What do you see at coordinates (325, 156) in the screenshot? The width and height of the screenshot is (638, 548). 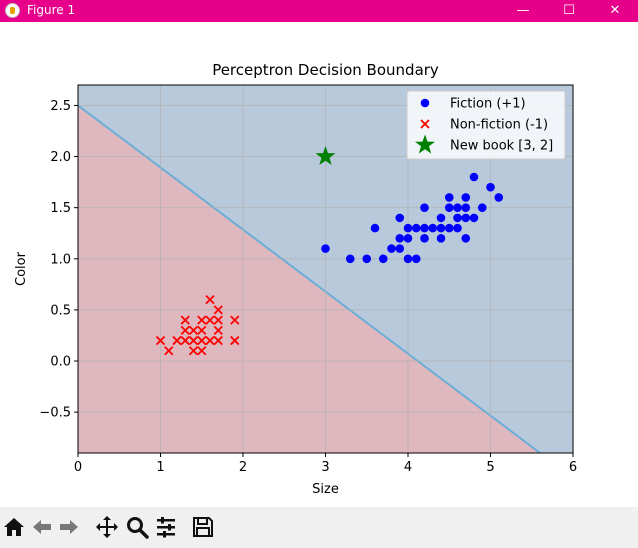 I see `new-book-point` at bounding box center [325, 156].